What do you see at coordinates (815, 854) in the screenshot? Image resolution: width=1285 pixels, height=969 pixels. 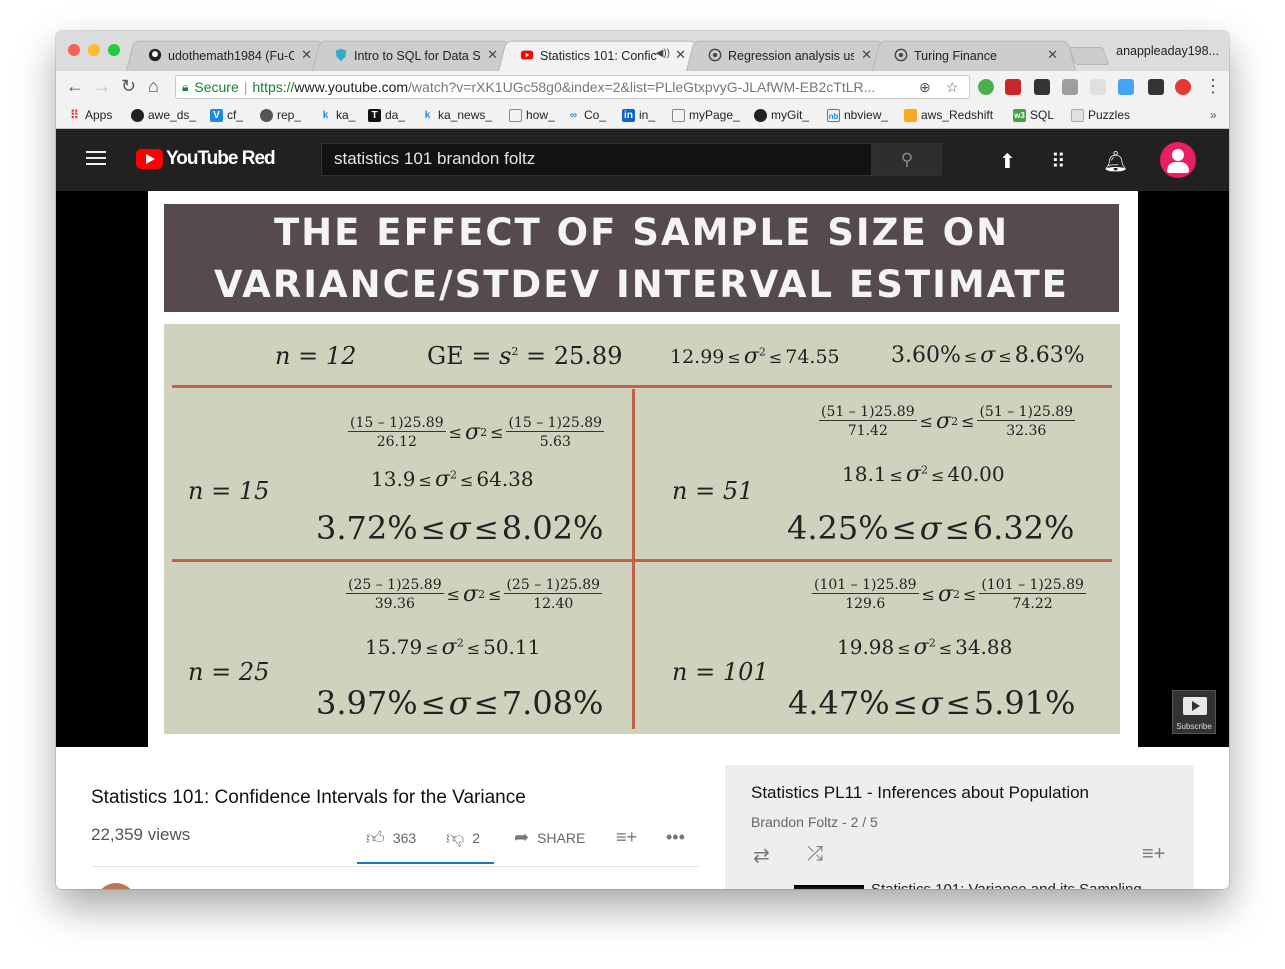 I see `shuffle-icon: ⤮` at bounding box center [815, 854].